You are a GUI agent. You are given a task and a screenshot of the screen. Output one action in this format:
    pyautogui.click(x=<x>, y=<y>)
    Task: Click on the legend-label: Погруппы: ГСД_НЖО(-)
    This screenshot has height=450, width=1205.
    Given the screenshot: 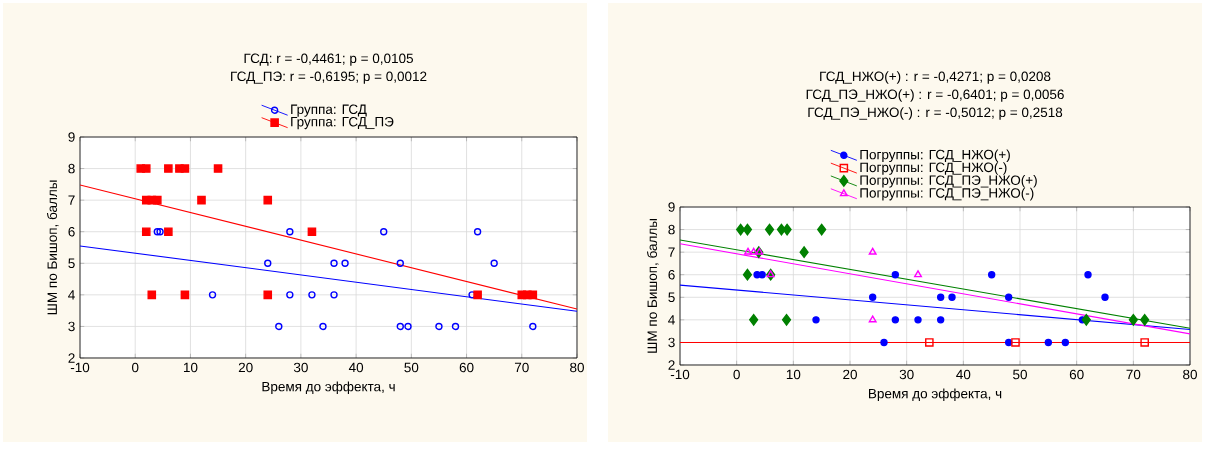 What is the action you would take?
    pyautogui.click(x=933, y=168)
    